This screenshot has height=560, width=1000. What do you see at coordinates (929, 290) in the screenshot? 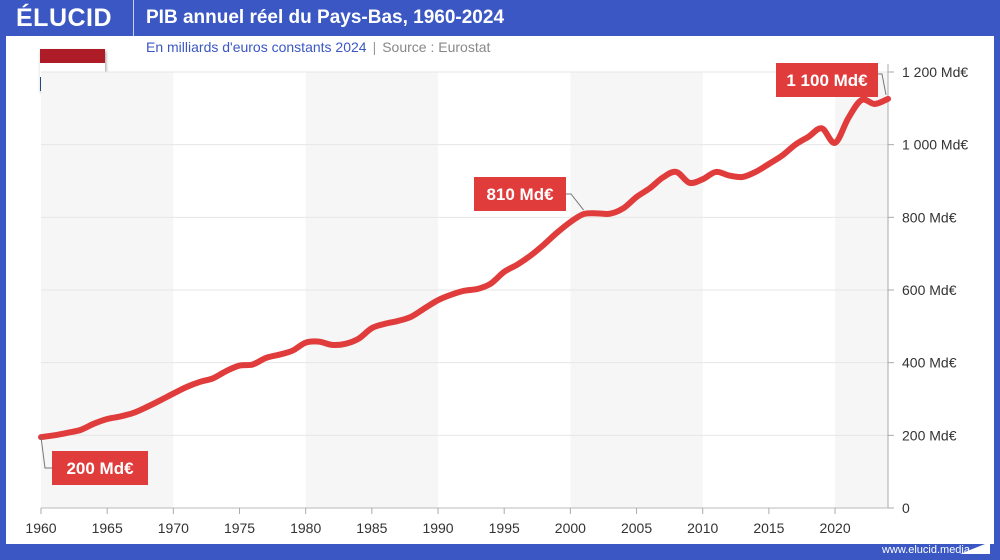
I see `y-tick-label: 600 Md€` at bounding box center [929, 290].